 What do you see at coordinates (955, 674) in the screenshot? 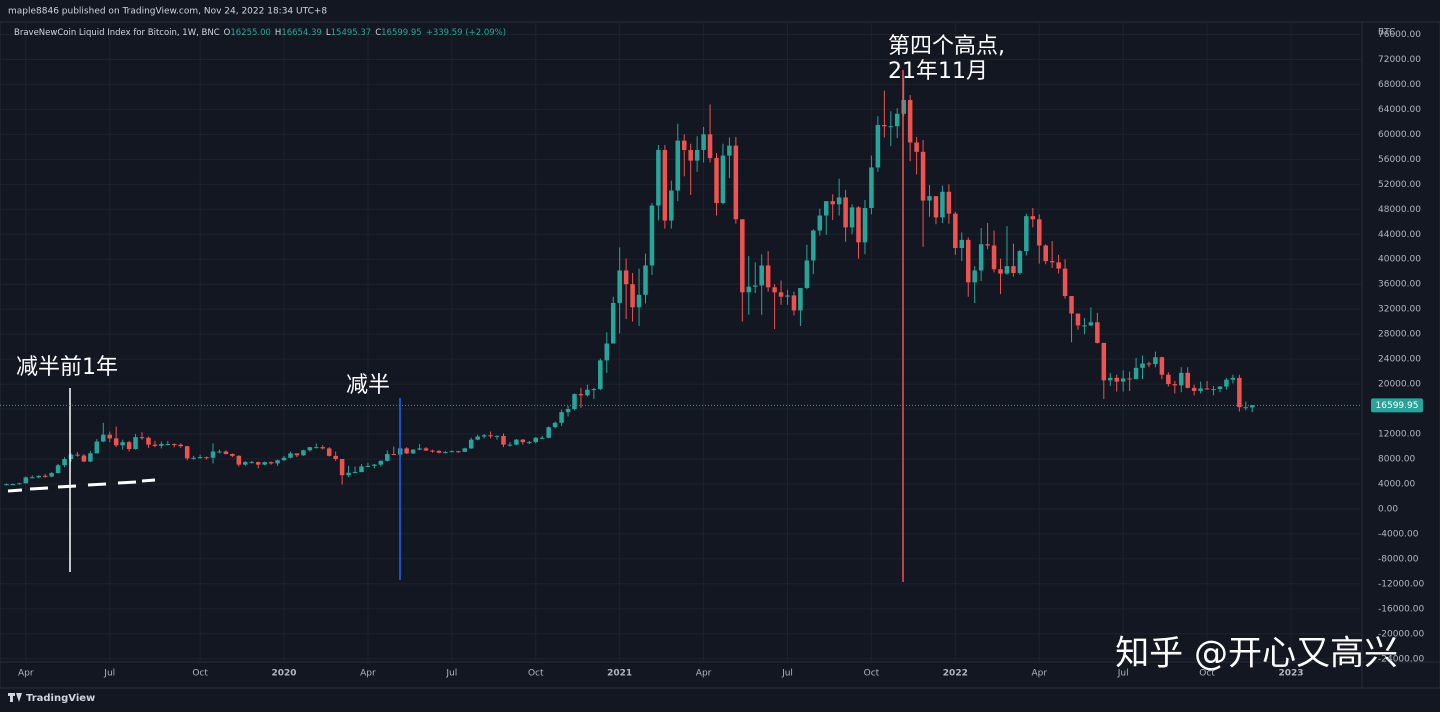
I see `x-tick-label: 2022` at bounding box center [955, 674].